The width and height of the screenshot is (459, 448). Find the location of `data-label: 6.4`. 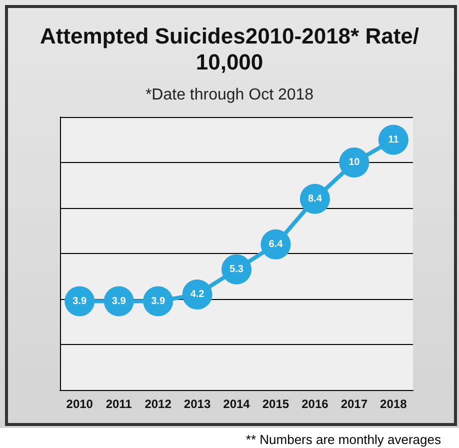

data-label: 6.4 is located at coordinates (276, 244).